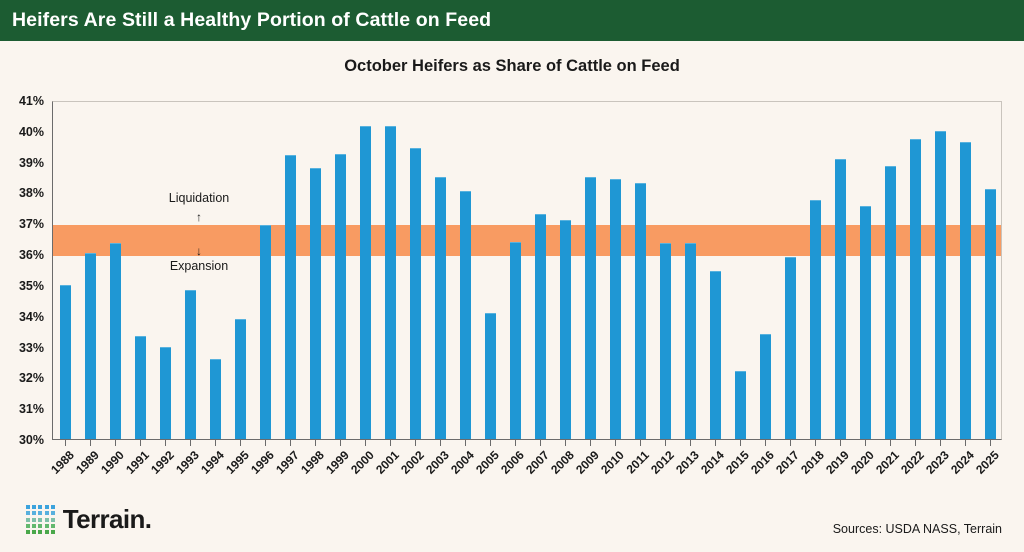 The width and height of the screenshot is (1024, 552). What do you see at coordinates (107, 519) in the screenshot?
I see `logo-wordmark: Terrain.` at bounding box center [107, 519].